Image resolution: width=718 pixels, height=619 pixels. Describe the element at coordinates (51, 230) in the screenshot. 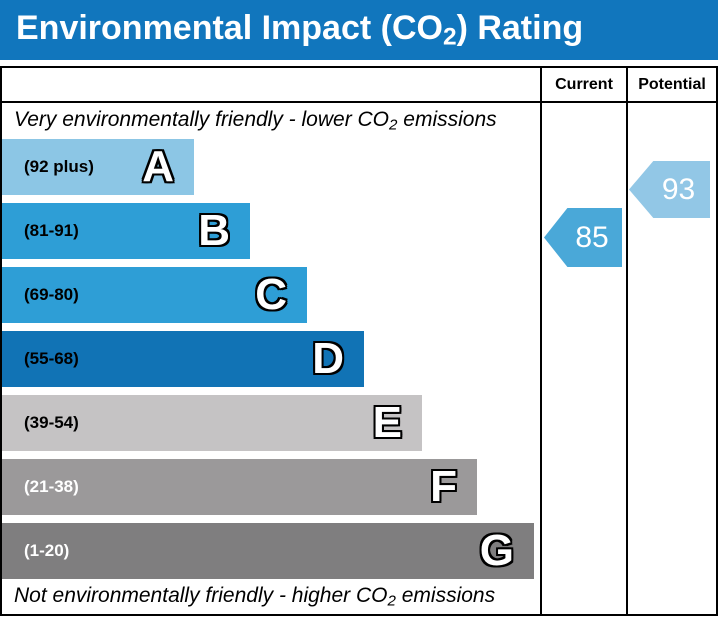

I see `band-range-label: (81-91)` at that location.